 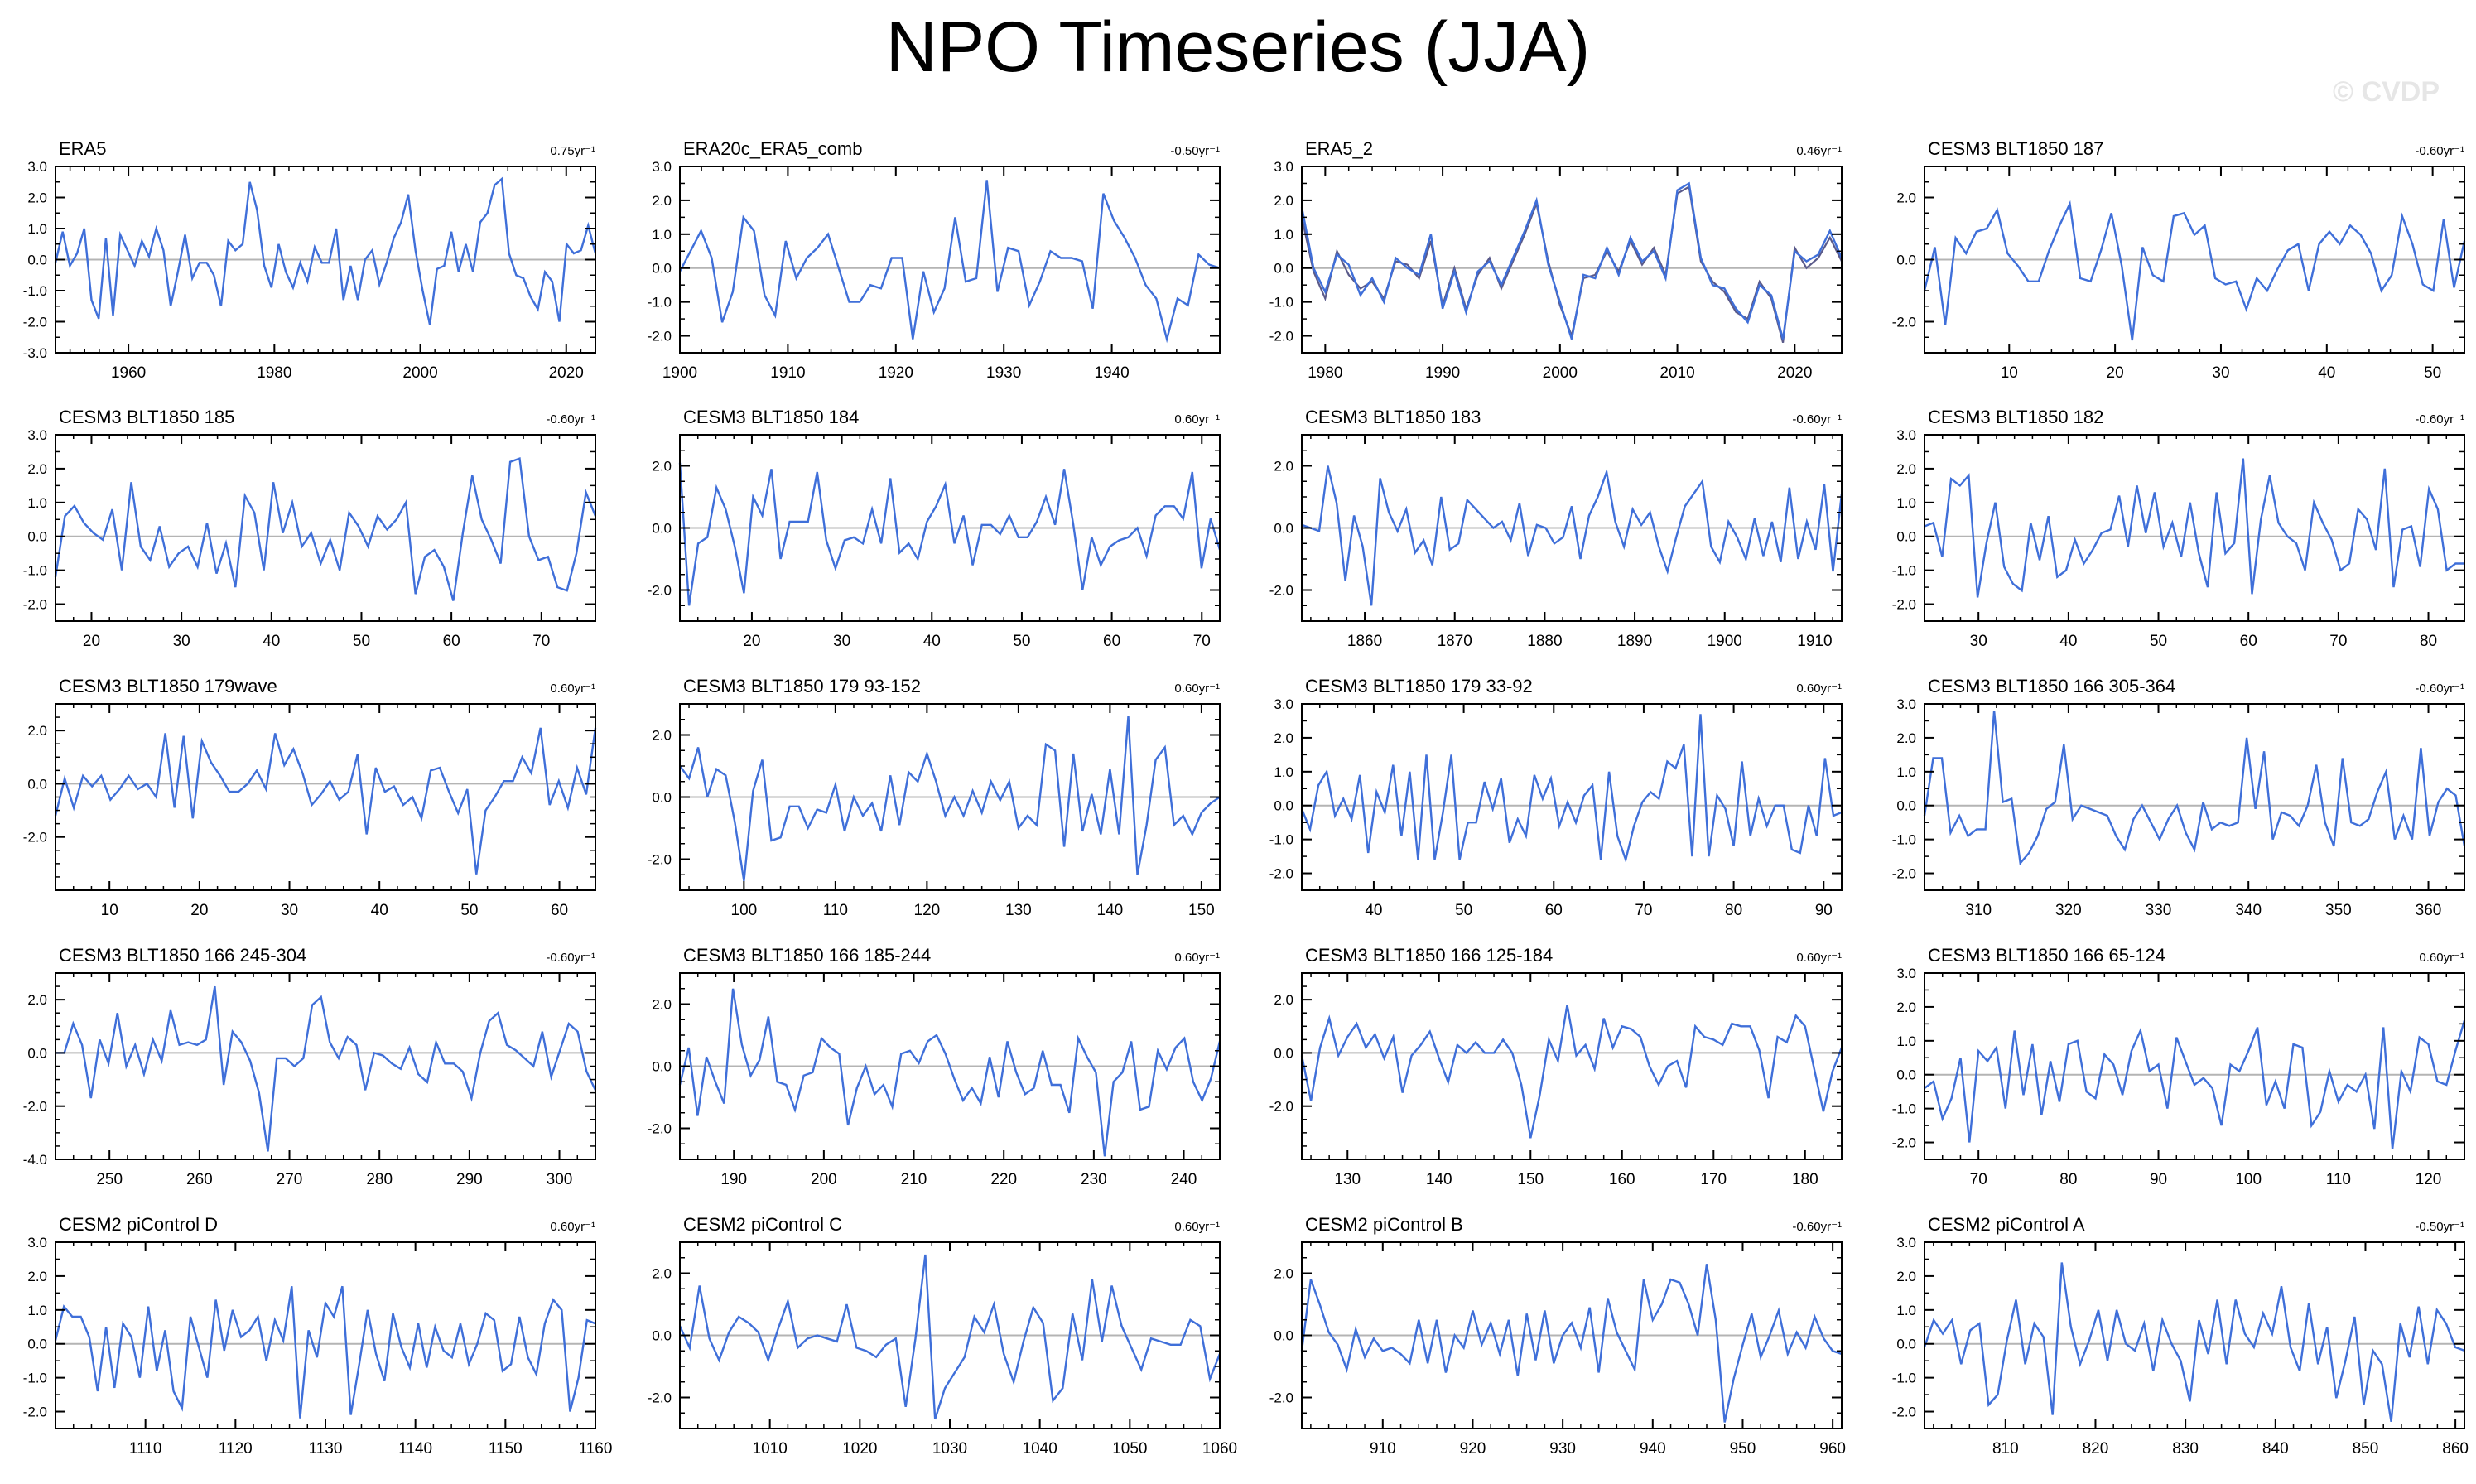 What do you see at coordinates (1814, 641) in the screenshot?
I see `x-tick-label: 1910` at bounding box center [1814, 641].